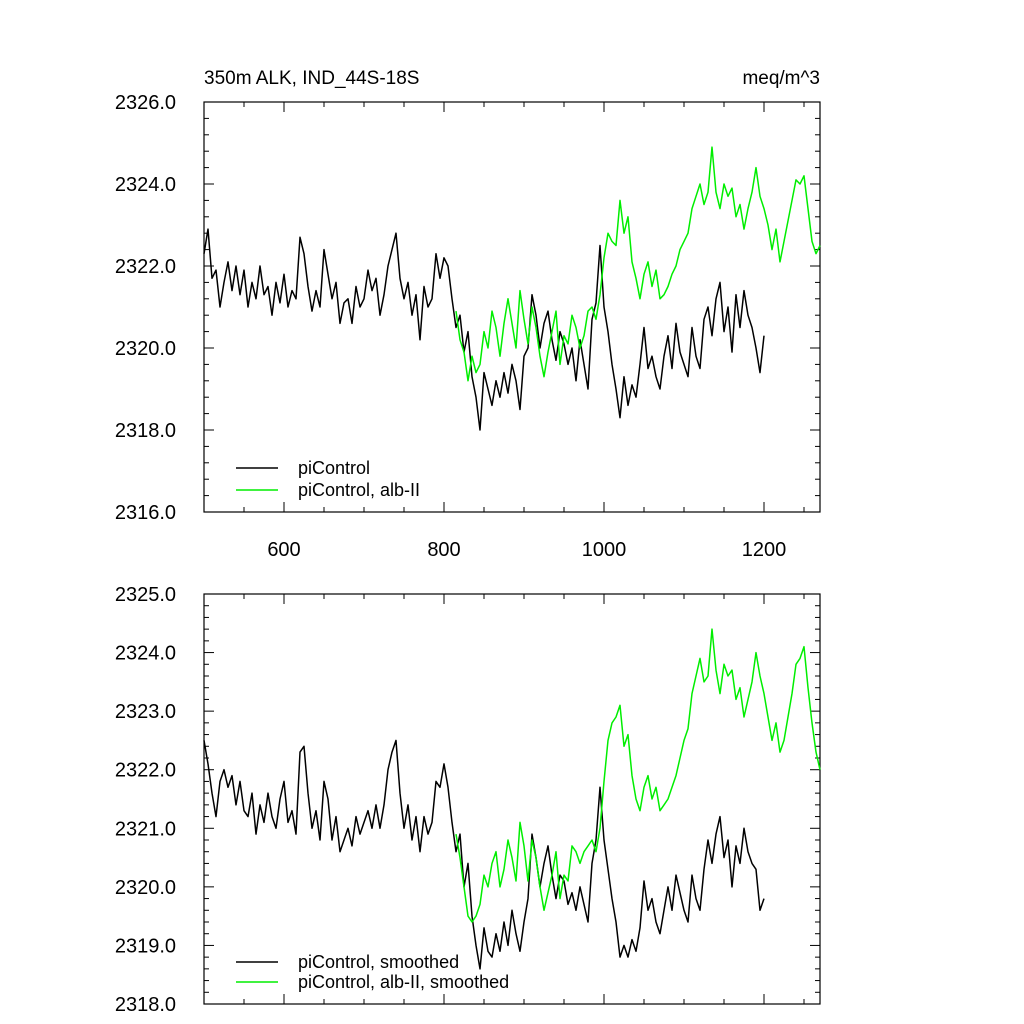 The width and height of the screenshot is (1024, 1024). Describe the element at coordinates (359, 490) in the screenshot. I see `legend-label-alb: piControl, alb-II` at that location.